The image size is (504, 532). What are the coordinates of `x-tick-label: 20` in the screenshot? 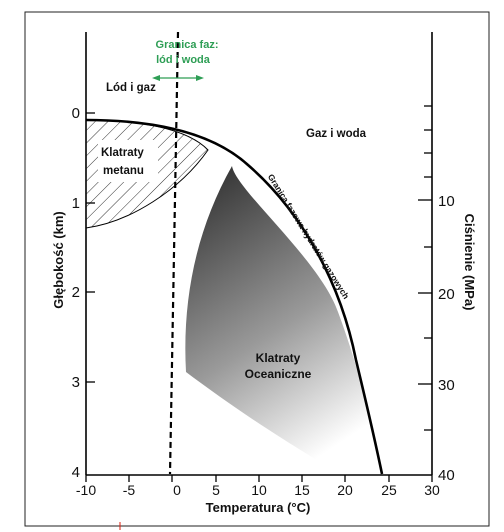 It's located at (345, 490).